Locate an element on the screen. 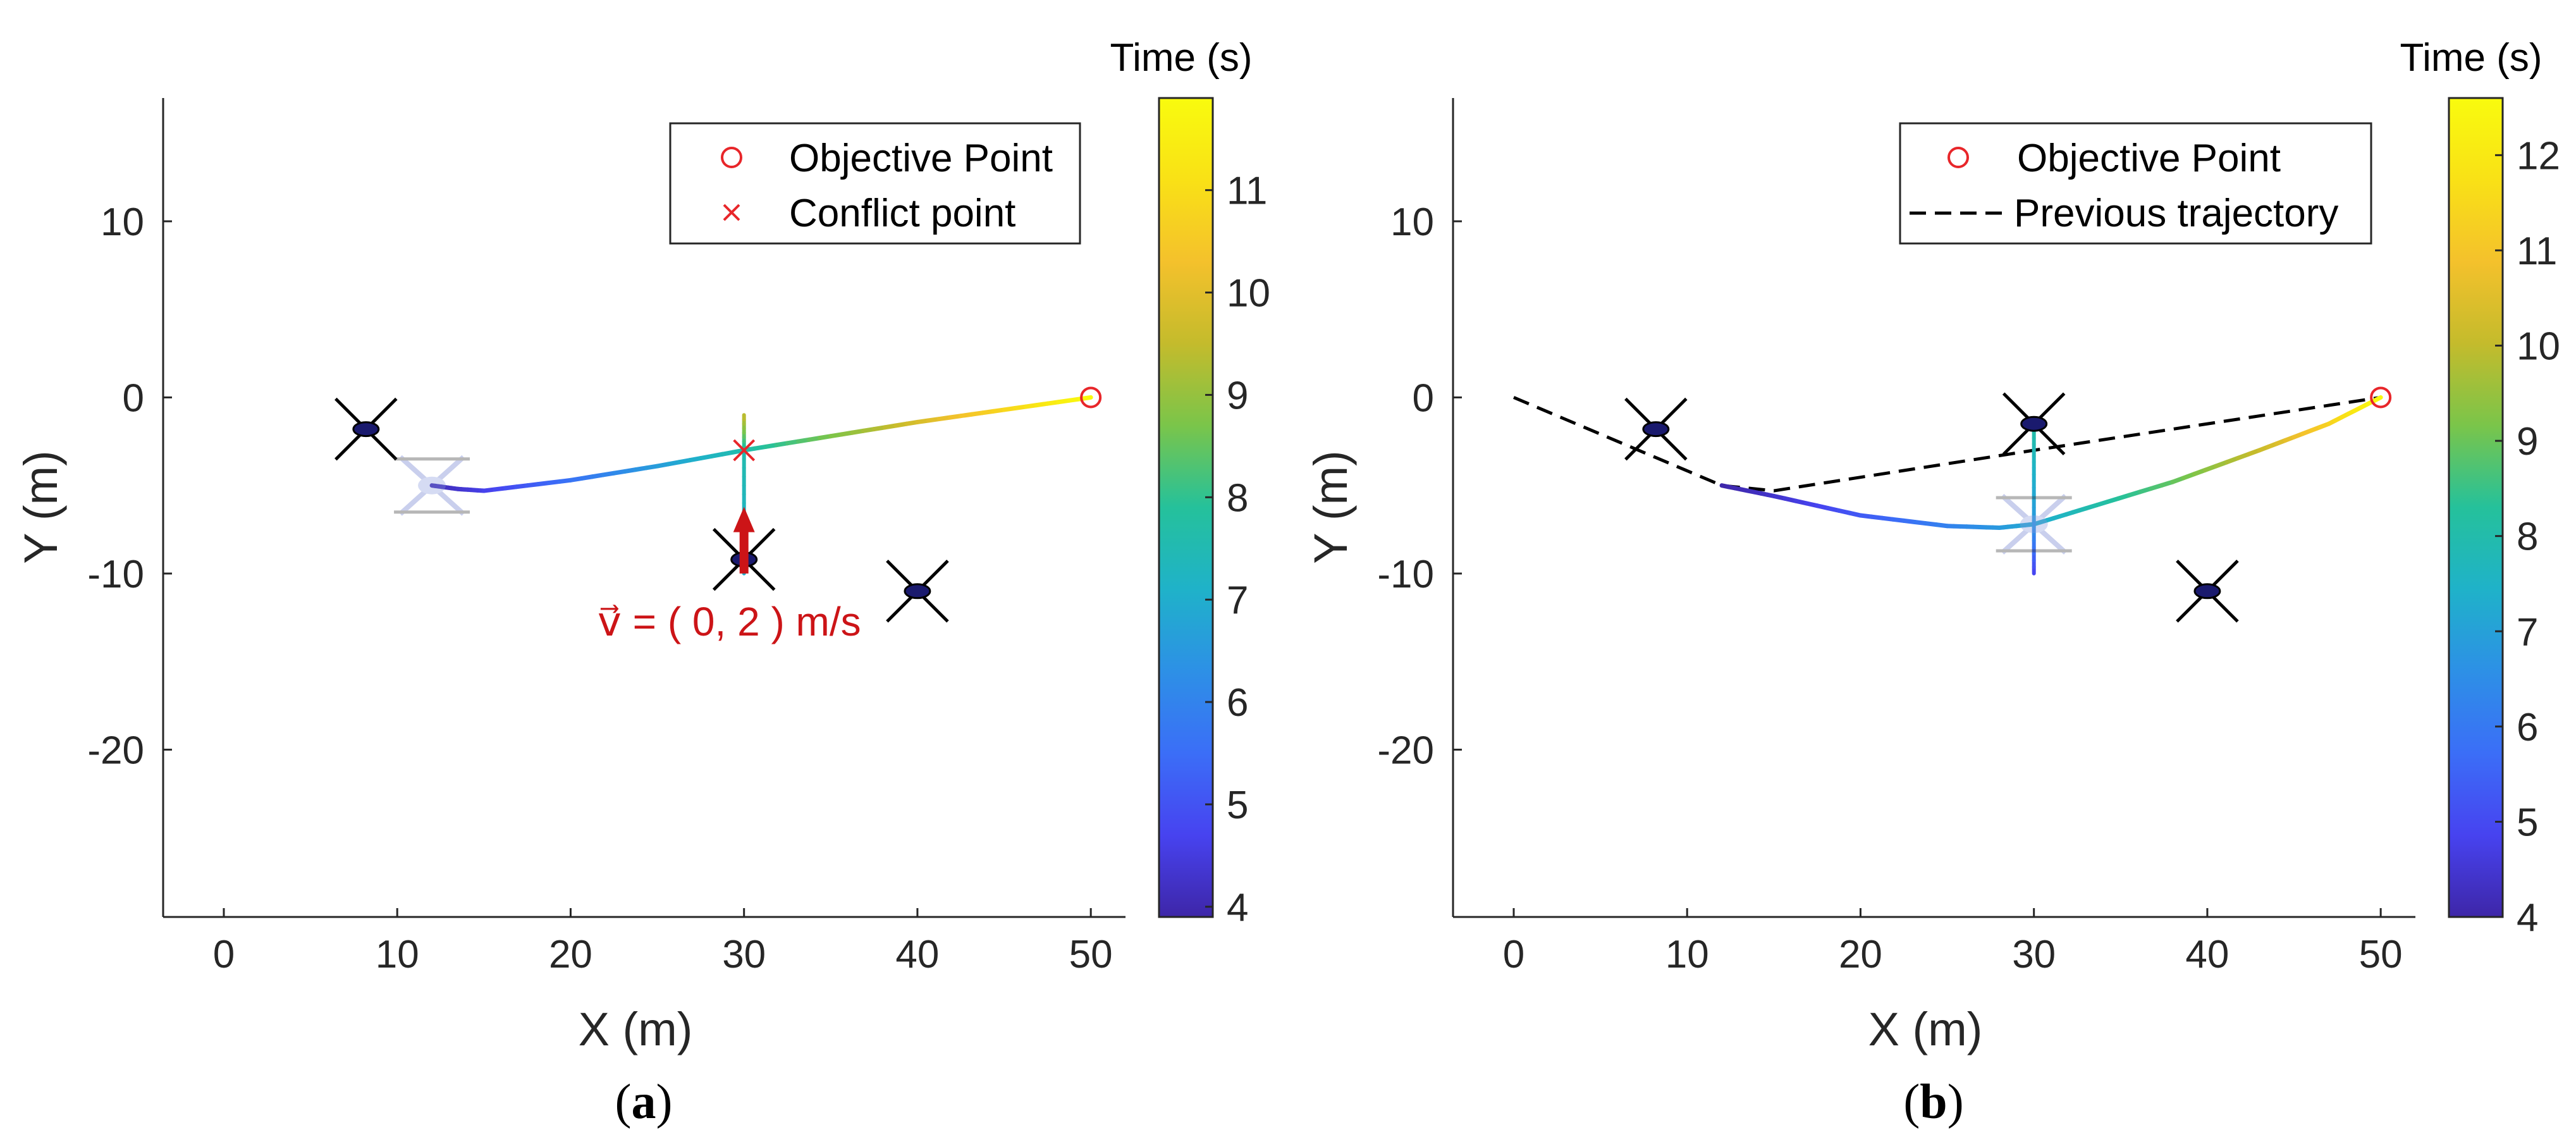 The height and width of the screenshot is (1144, 2576). panel-b-legend-objective-marker is located at coordinates (1958, 157).